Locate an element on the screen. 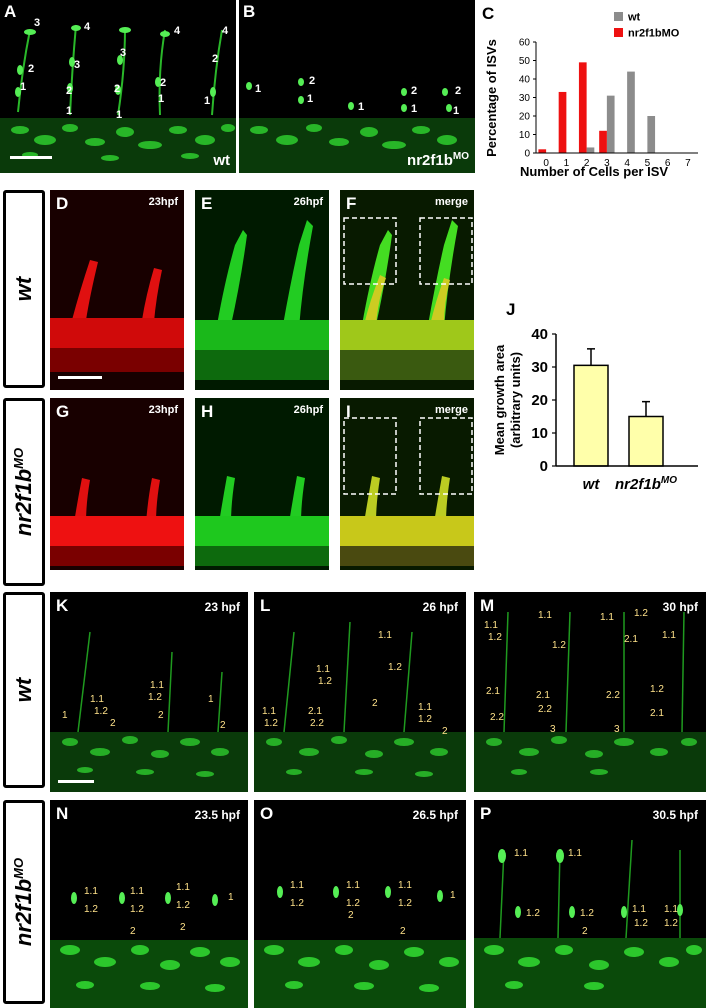 The image size is (706, 1008). x-tick-label-sup: MO is located at coordinates (669, 480).